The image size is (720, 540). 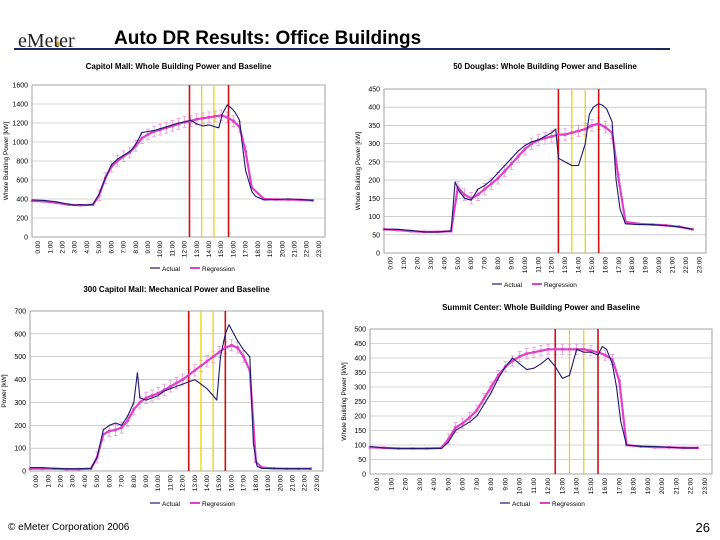 What do you see at coordinates (360, 359) in the screenshot?
I see `y-tick-label: 400` at bounding box center [360, 359].